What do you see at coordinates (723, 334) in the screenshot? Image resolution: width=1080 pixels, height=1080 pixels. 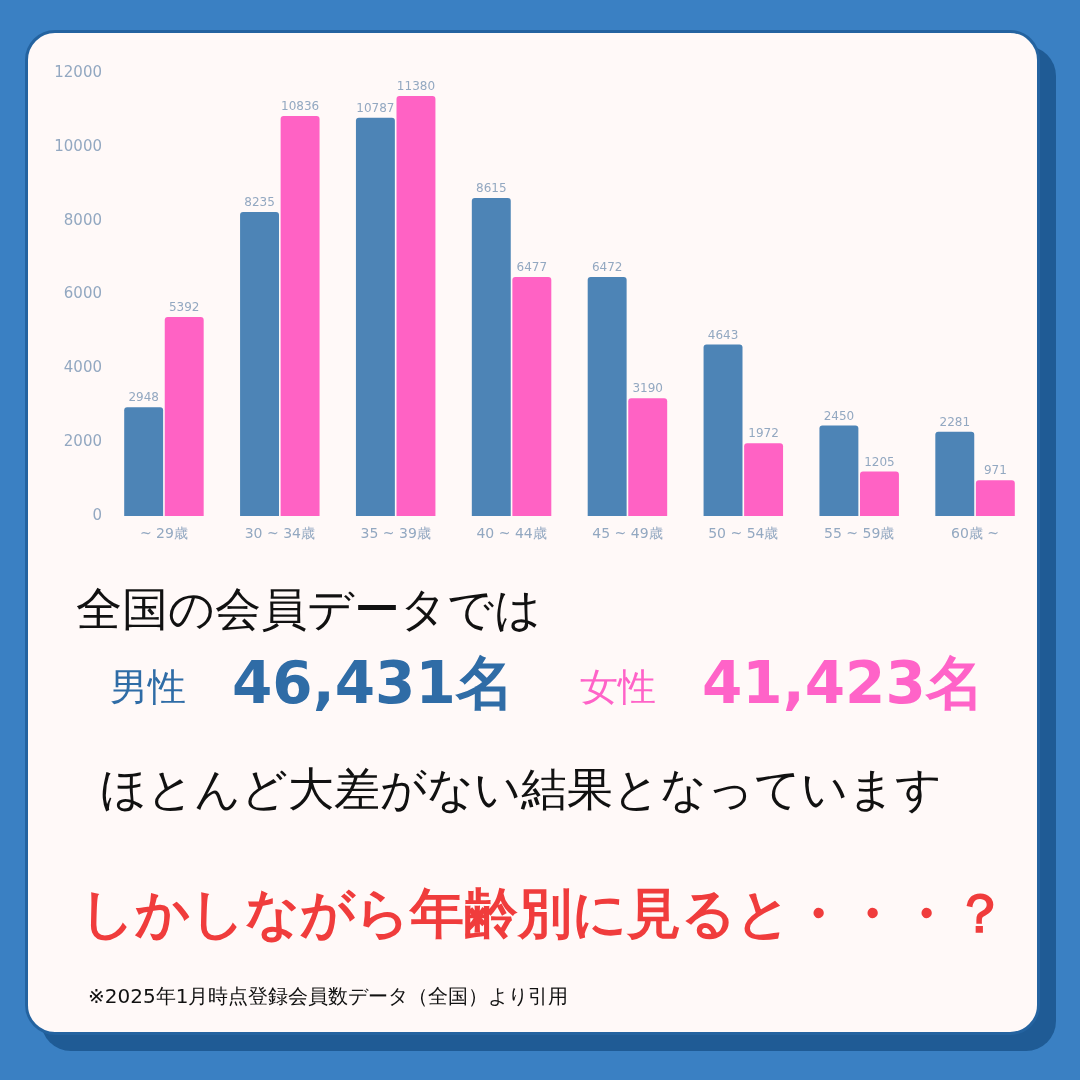 I see `data-label: 4643` at bounding box center [723, 334].